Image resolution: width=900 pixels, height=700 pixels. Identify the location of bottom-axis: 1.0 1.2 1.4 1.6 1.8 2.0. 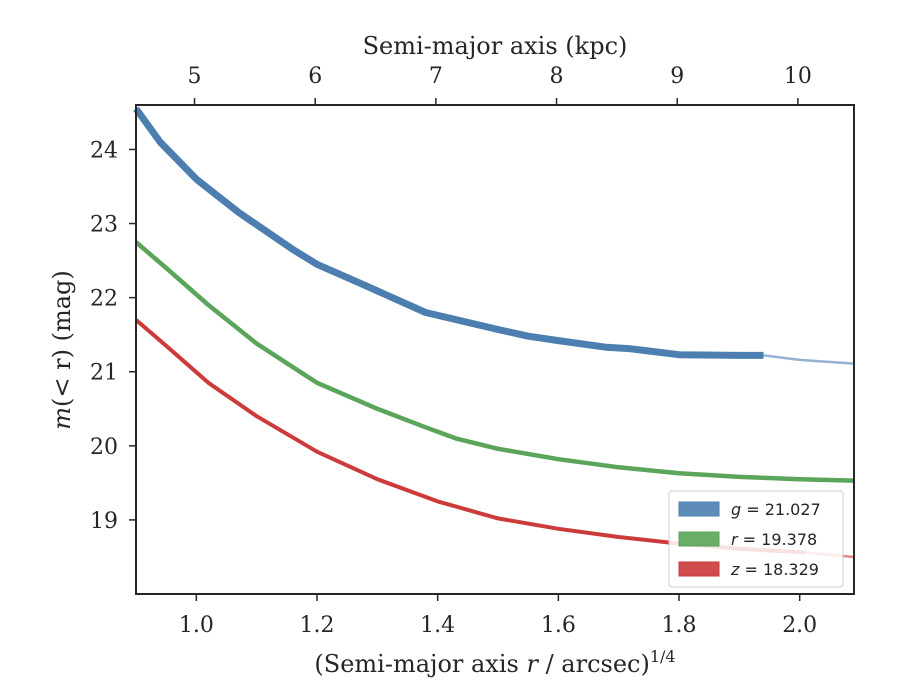
(498, 616).